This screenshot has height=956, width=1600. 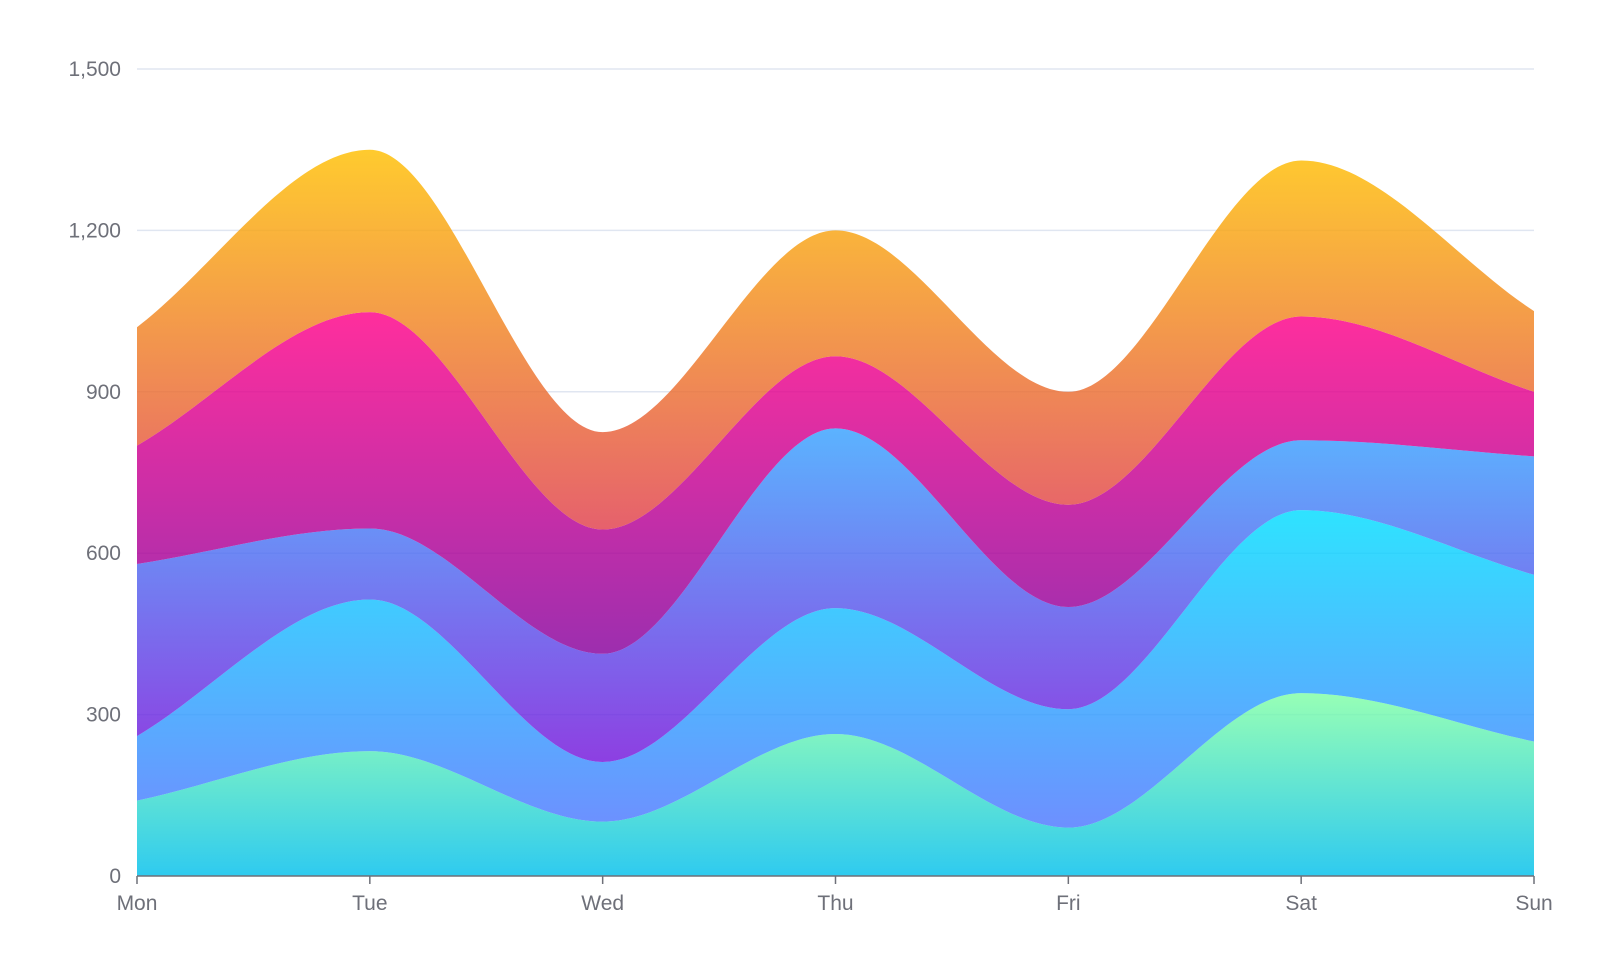 I want to click on x-tick-label: Mon, so click(x=137, y=903).